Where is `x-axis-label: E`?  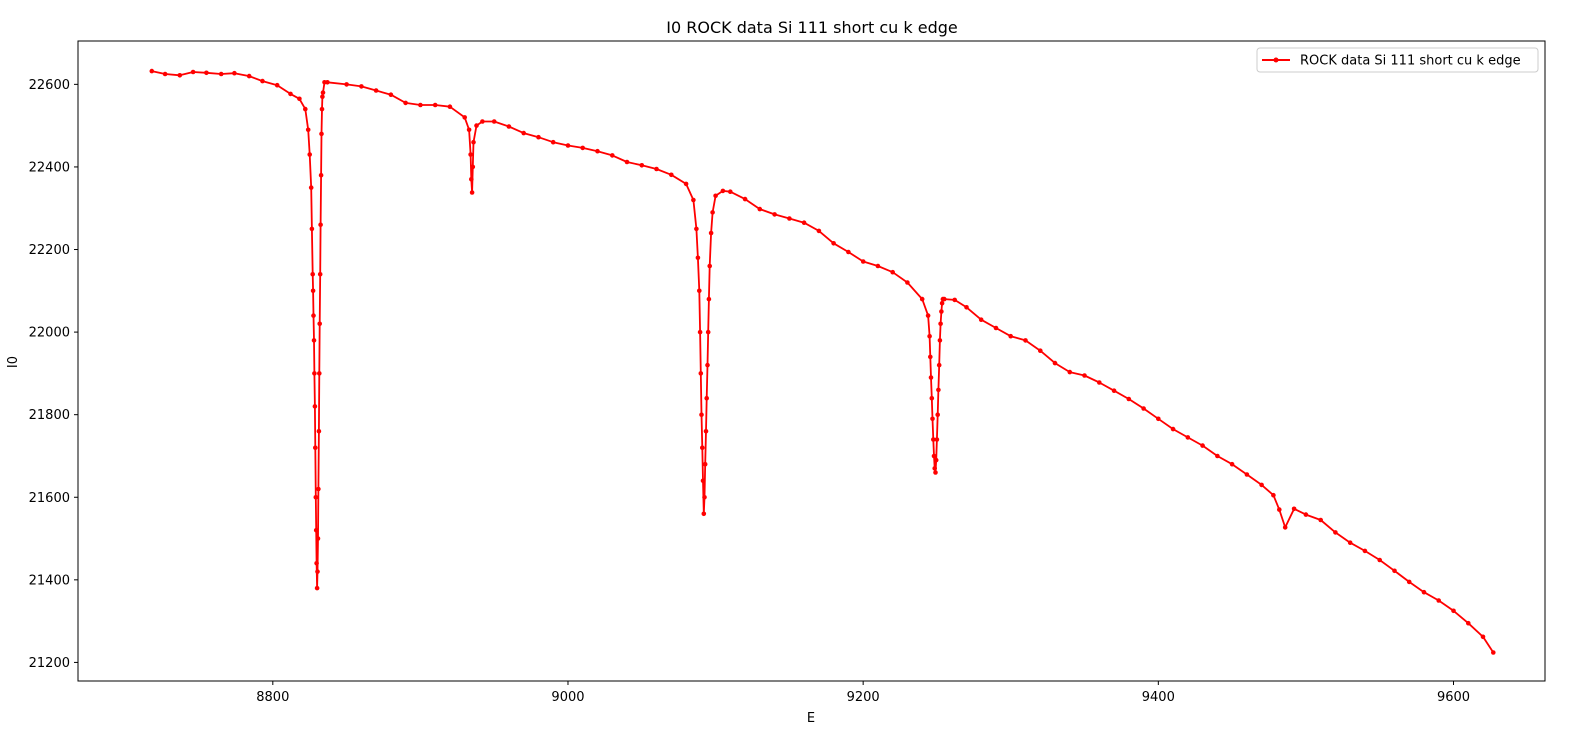
x-axis-label: E is located at coordinates (811, 718).